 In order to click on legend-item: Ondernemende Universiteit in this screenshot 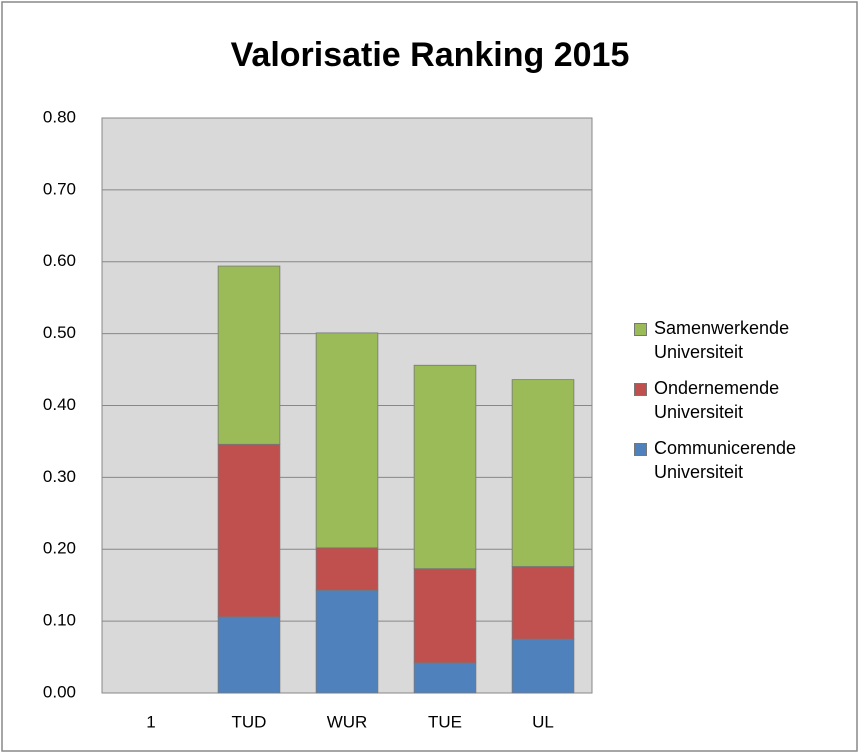, I will do `click(734, 400)`.